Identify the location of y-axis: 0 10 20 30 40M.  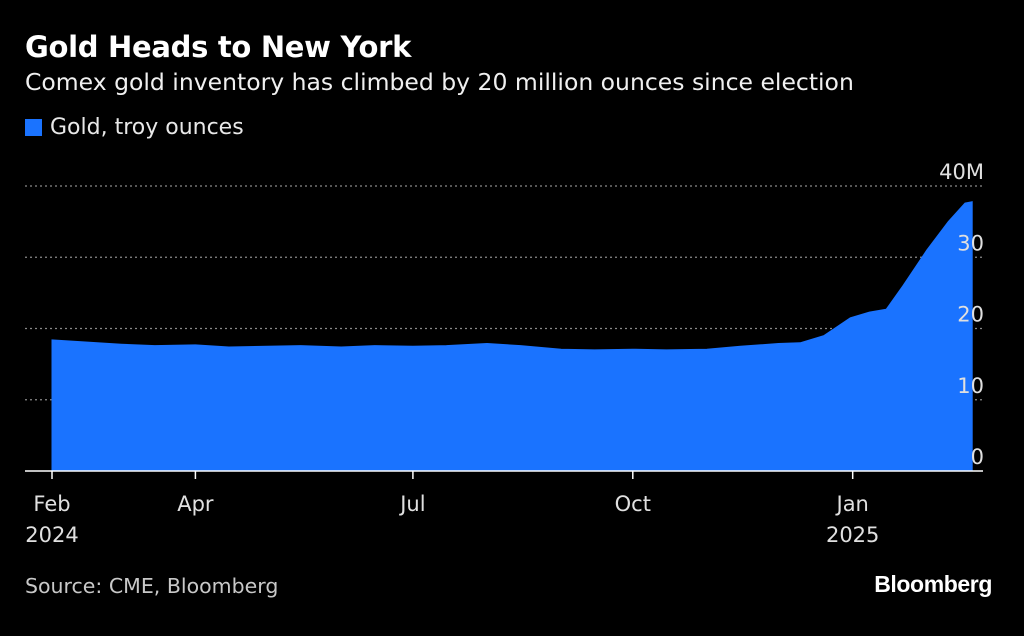
(961, 314).